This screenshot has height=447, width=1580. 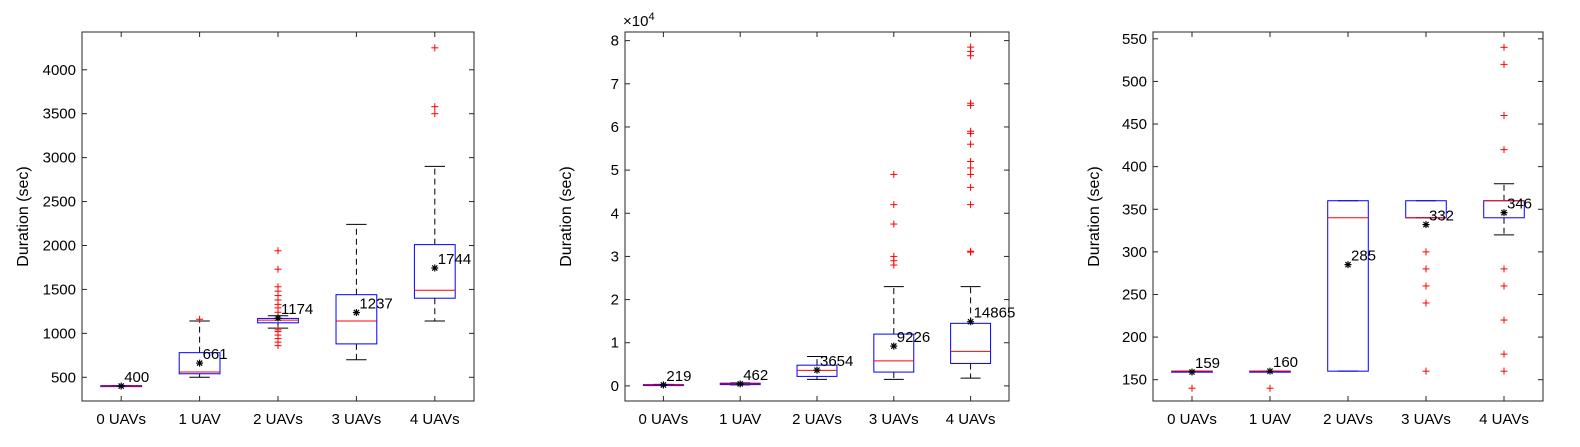 I want to click on y-tick-label: 1, so click(x=615, y=343).